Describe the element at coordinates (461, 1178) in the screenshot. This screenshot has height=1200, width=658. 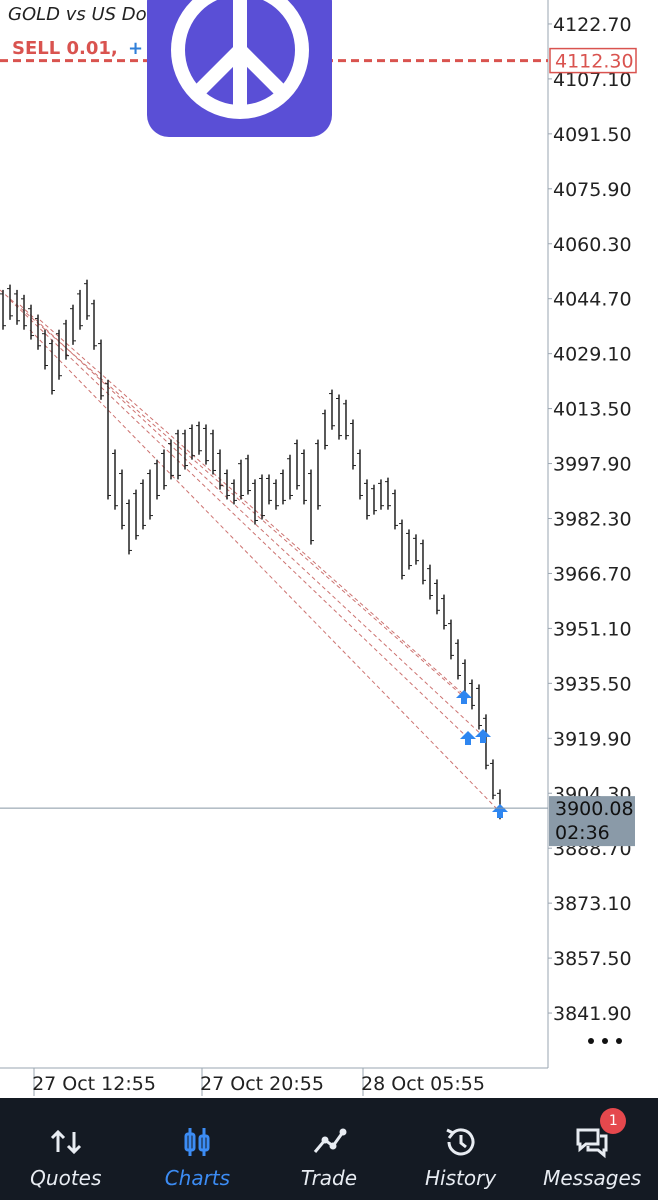
I see `nav-label: History` at that location.